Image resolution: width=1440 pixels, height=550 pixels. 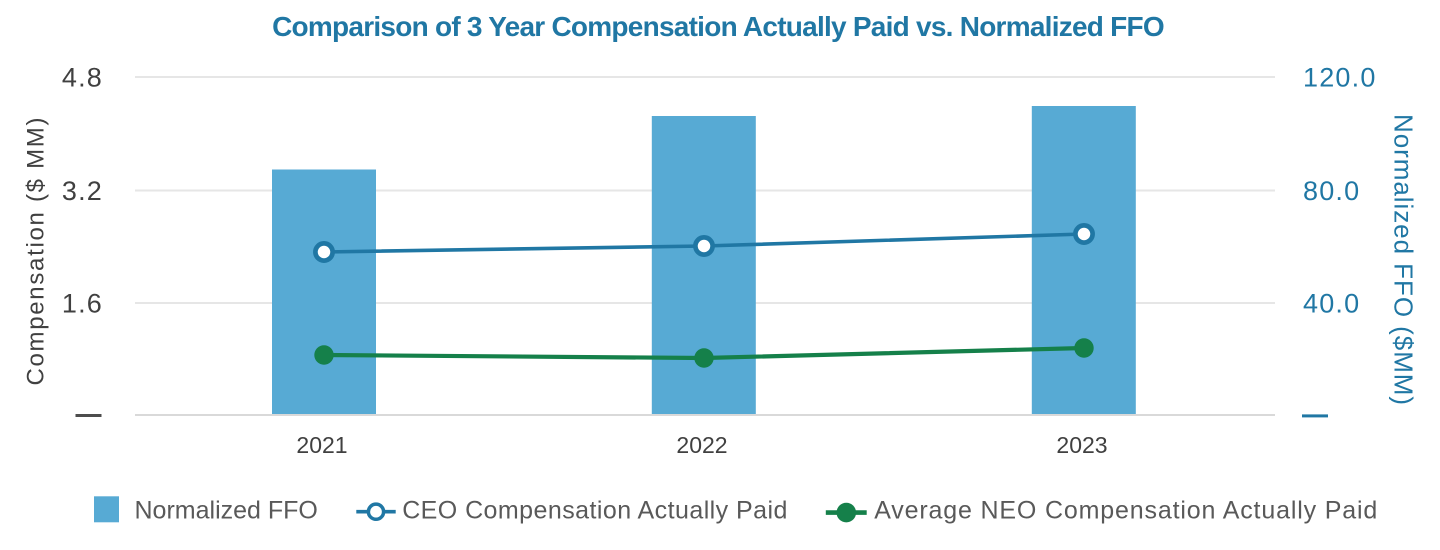 What do you see at coordinates (701, 445) in the screenshot?
I see `svg-text: 2022` at bounding box center [701, 445].